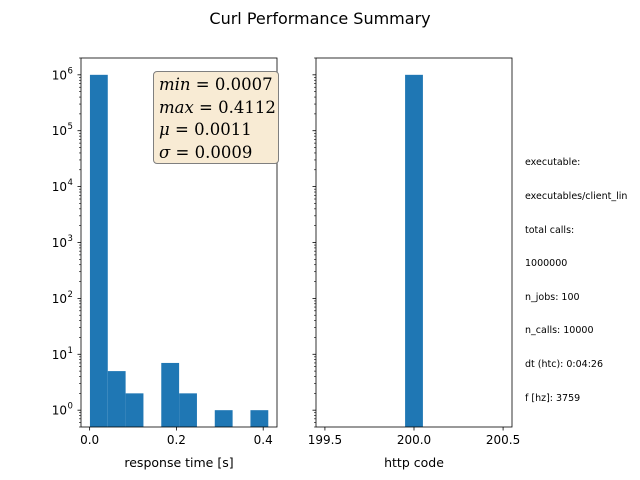  What do you see at coordinates (70, 127) in the screenshot?
I see `y-tick-exponent-6: 5` at bounding box center [70, 127].